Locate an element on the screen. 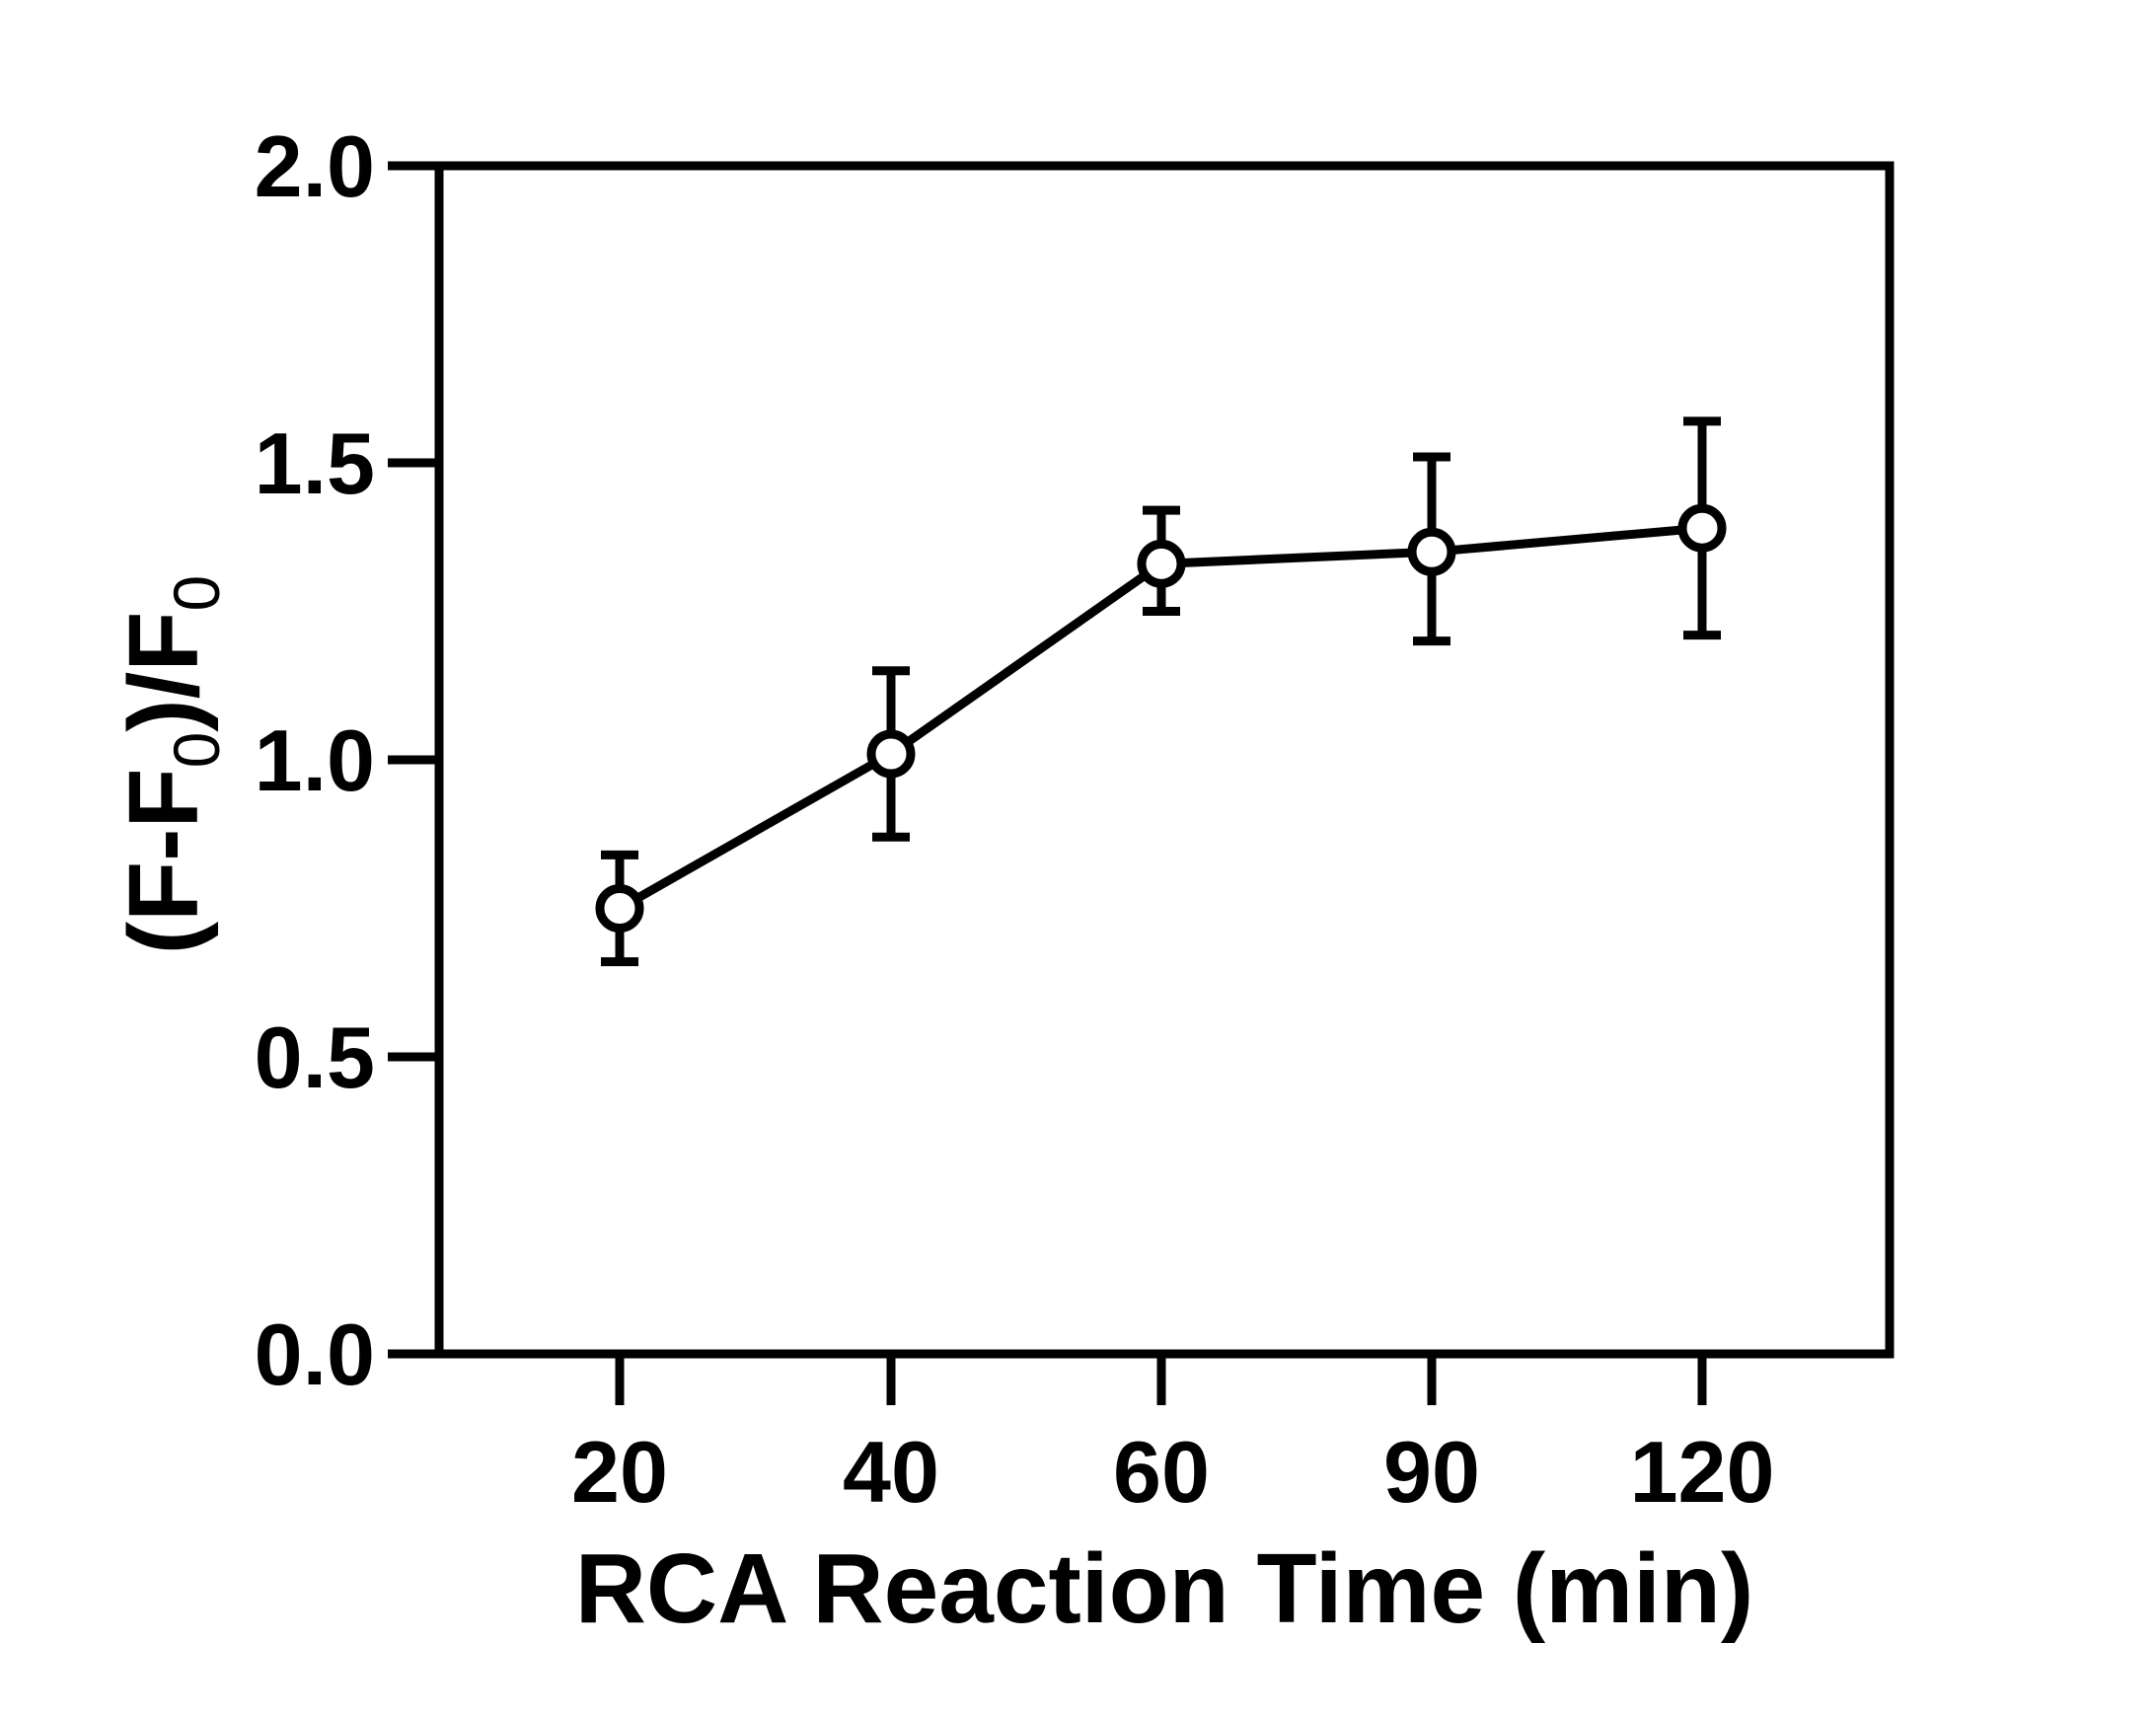 This screenshot has width=2156, height=1717. y-tick-label: 0.5 is located at coordinates (315, 1057).